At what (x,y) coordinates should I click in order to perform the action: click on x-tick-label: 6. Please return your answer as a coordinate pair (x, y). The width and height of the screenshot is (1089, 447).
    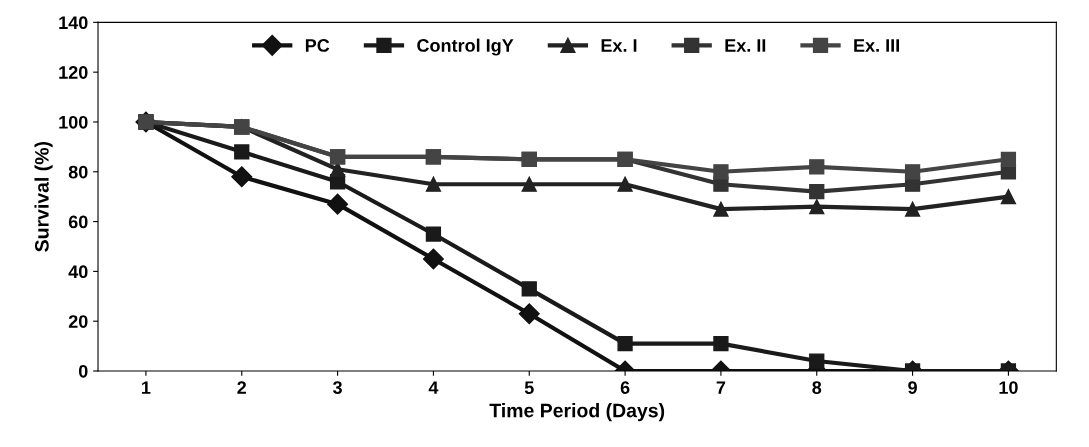
    Looking at the image, I should click on (625, 387).